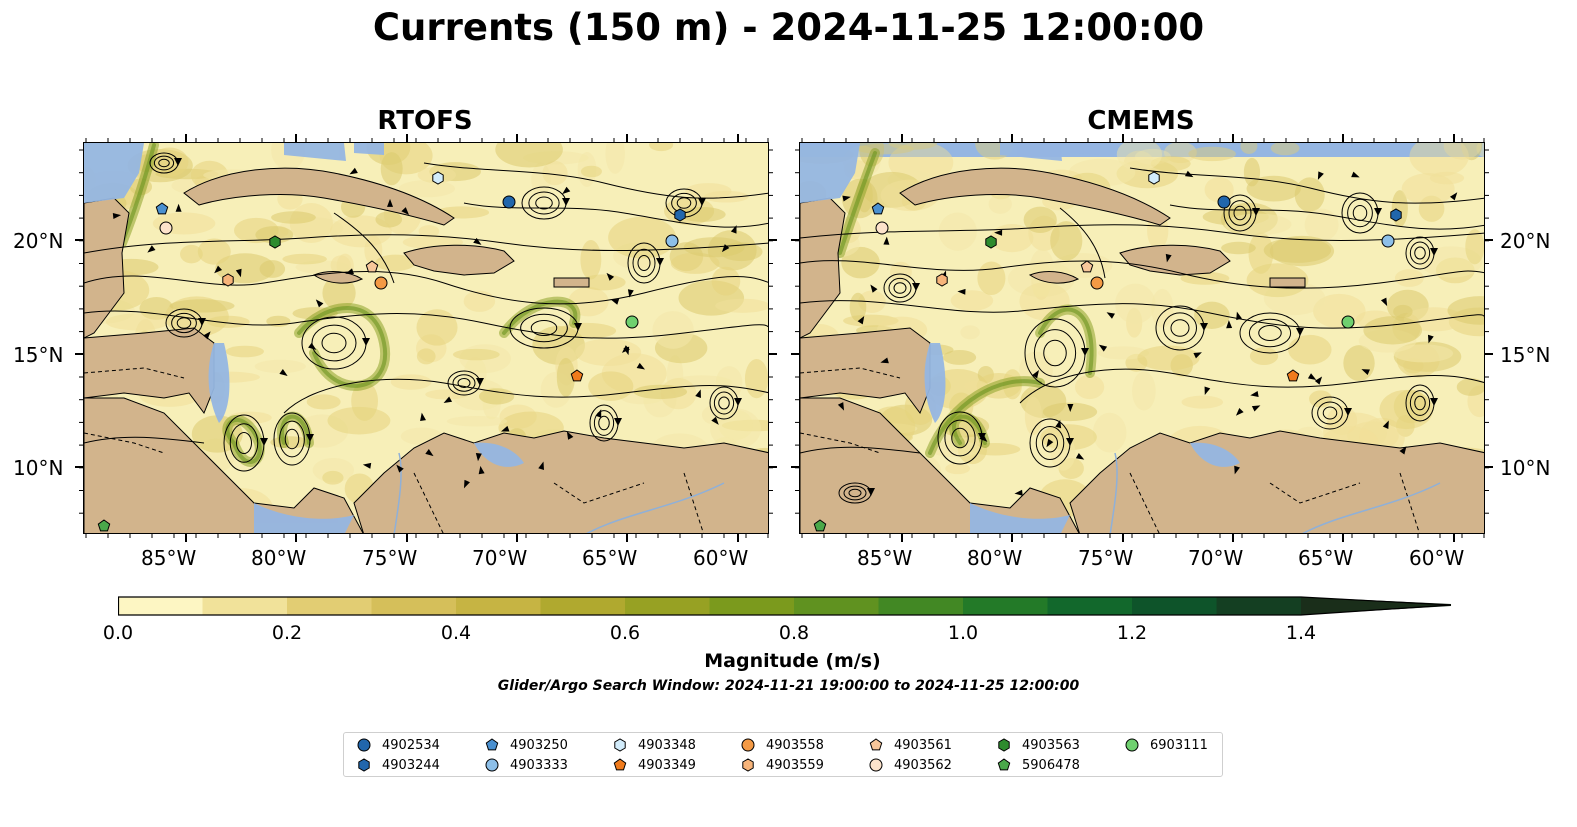  Describe the element at coordinates (721, 558) in the screenshot. I see `lon-label-60-left: 60°W` at that location.